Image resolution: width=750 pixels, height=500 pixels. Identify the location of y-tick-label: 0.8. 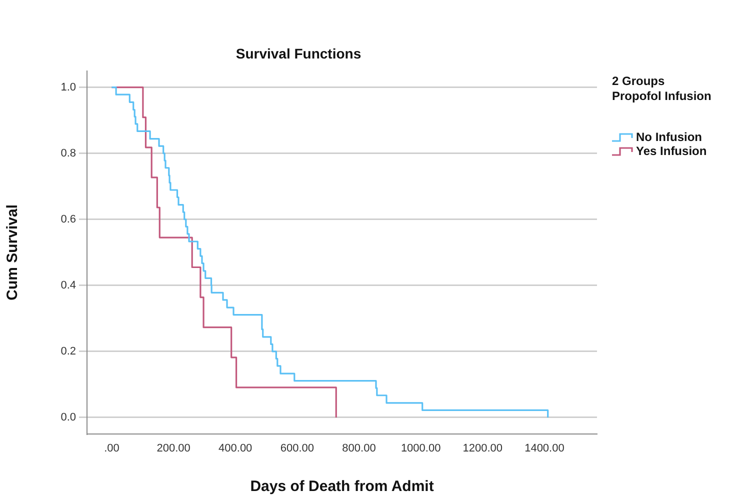
(68, 153).